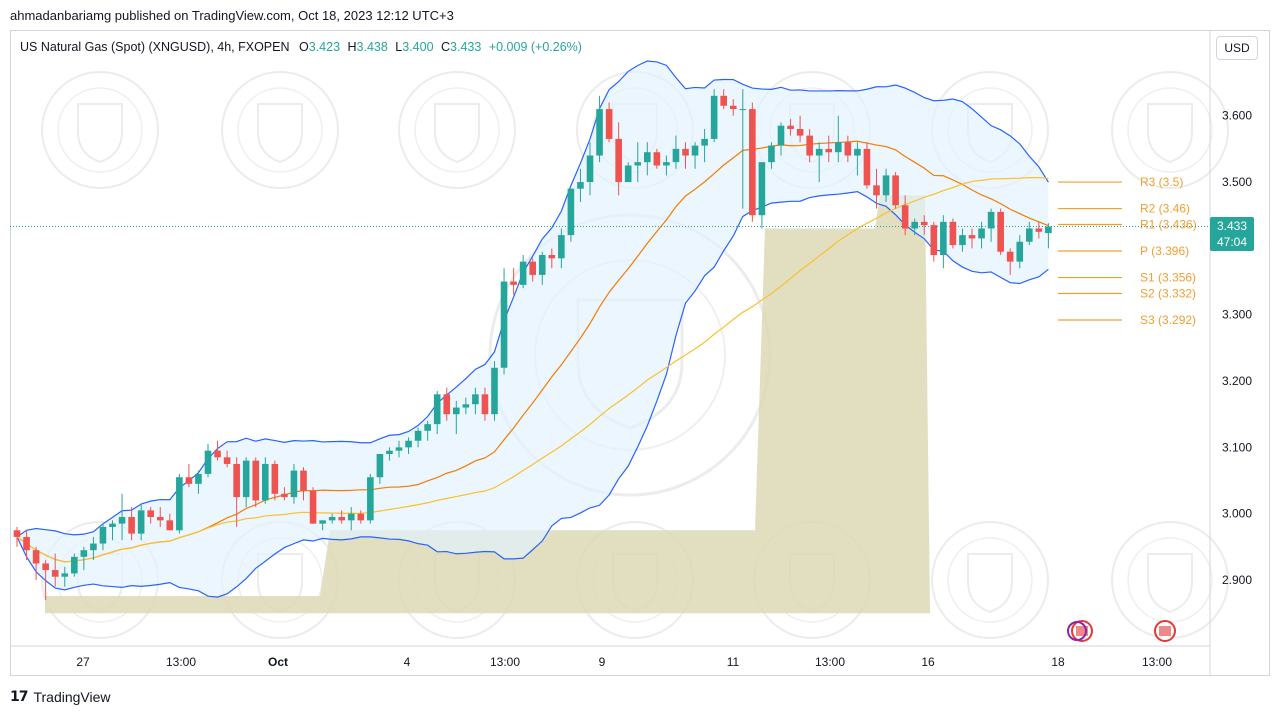  I want to click on legend-close: 3.433, so click(466, 47).